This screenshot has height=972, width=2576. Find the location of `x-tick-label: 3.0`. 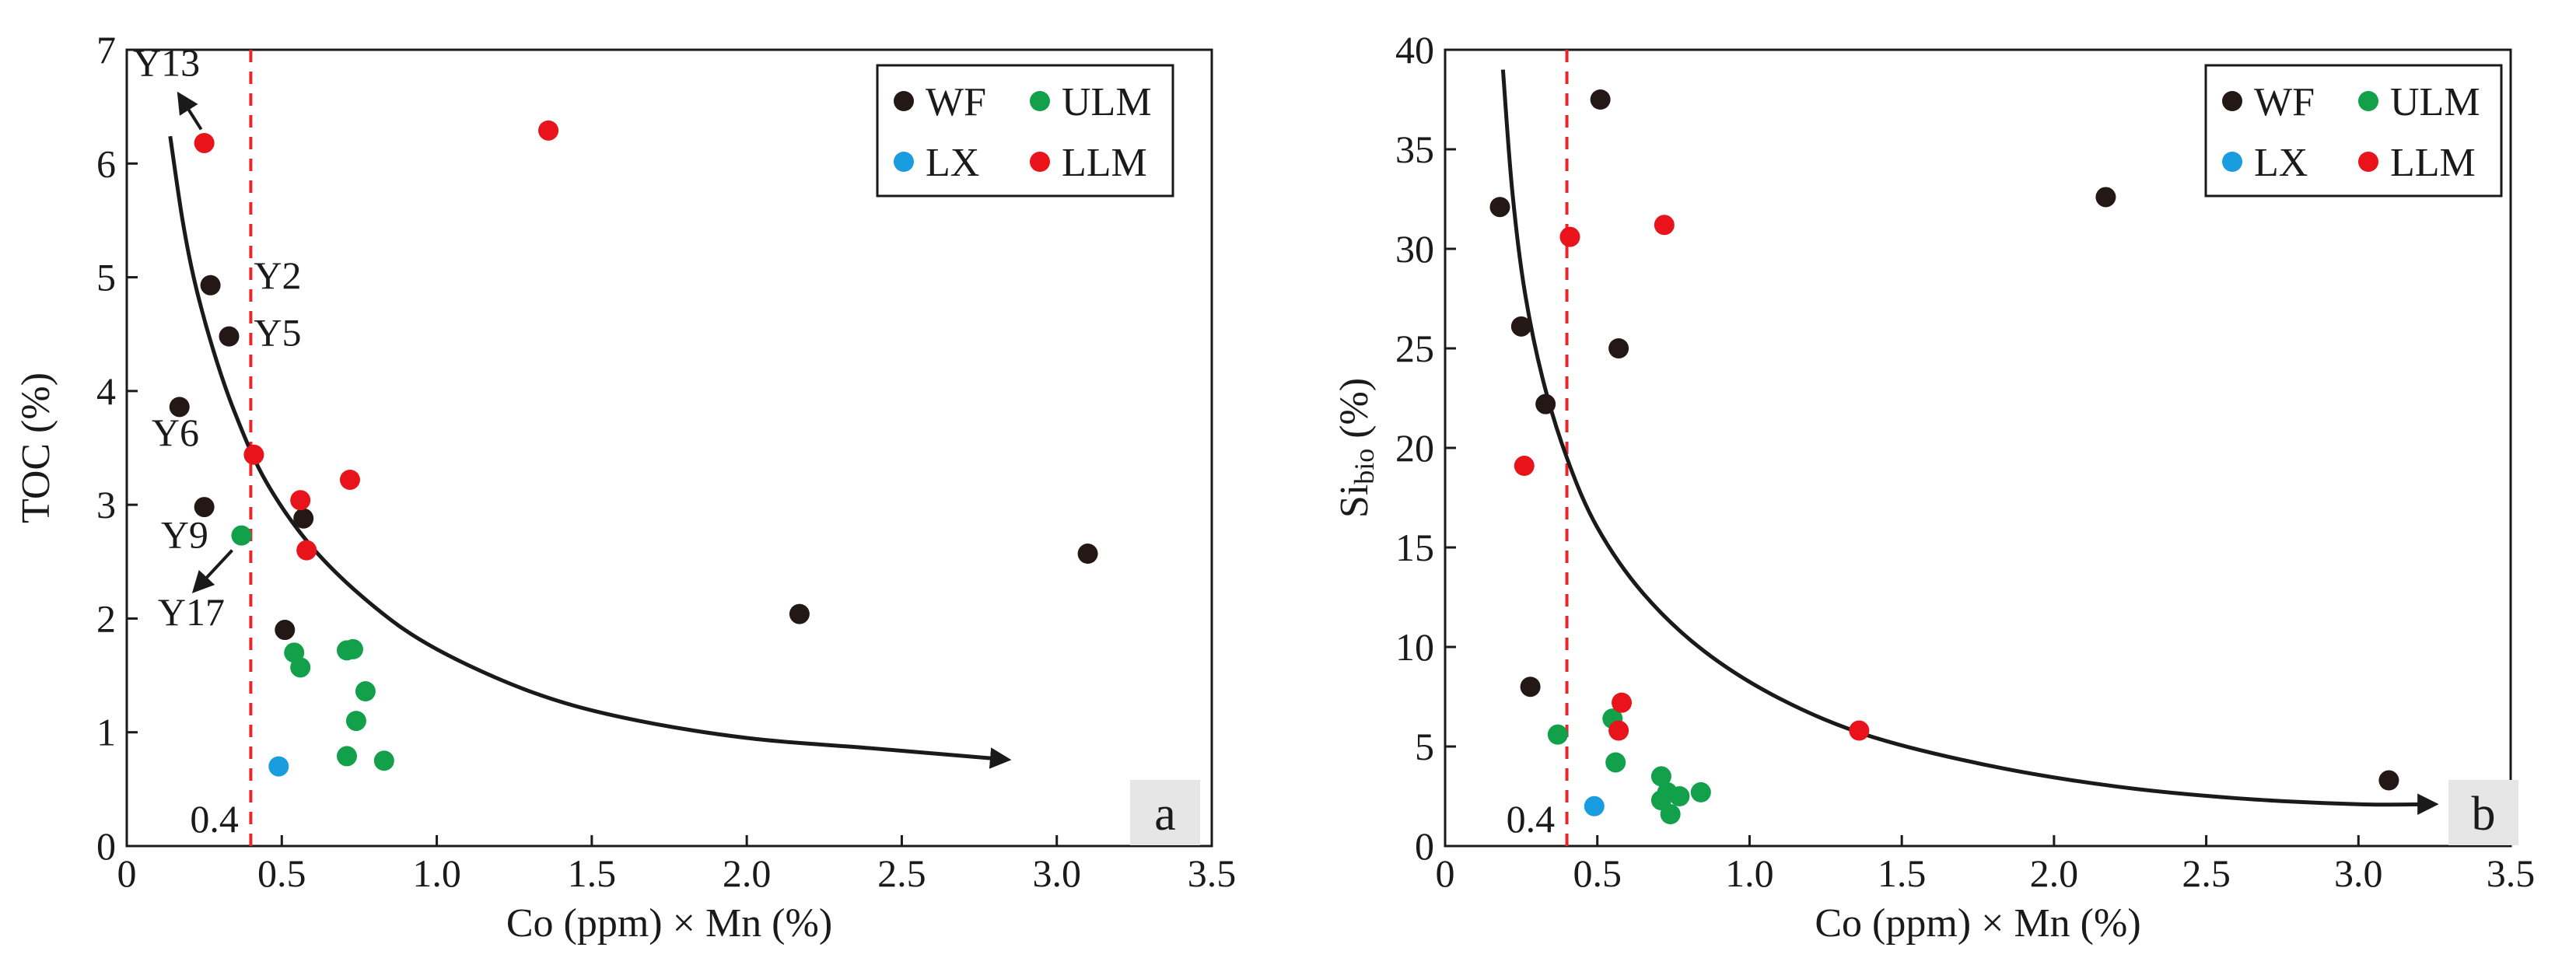

x-tick-label: 3.0 is located at coordinates (2359, 873).